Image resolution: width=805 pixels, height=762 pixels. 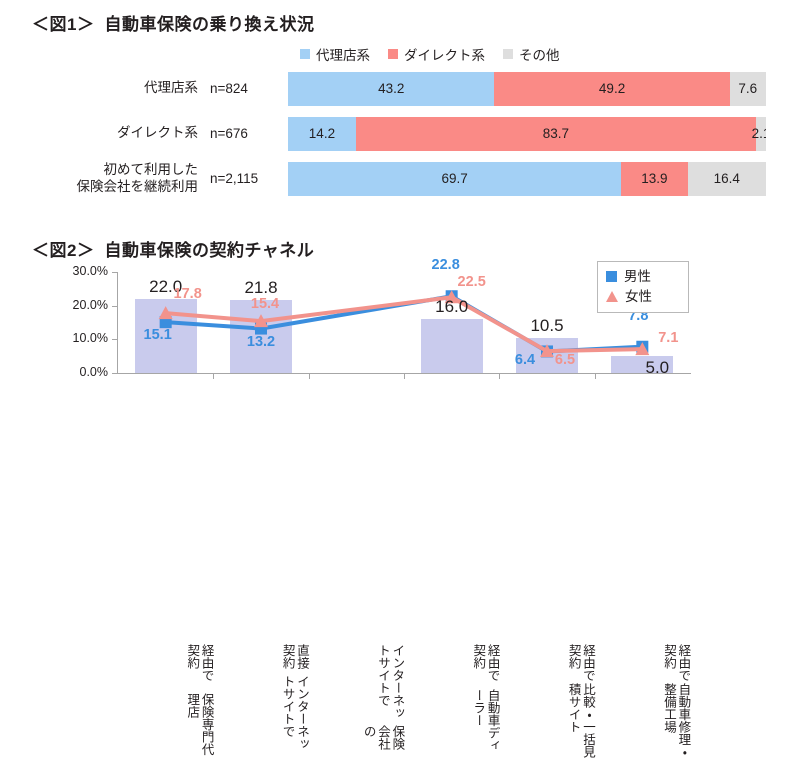 I want to click on legend-label-female: 女性, so click(x=638, y=296).